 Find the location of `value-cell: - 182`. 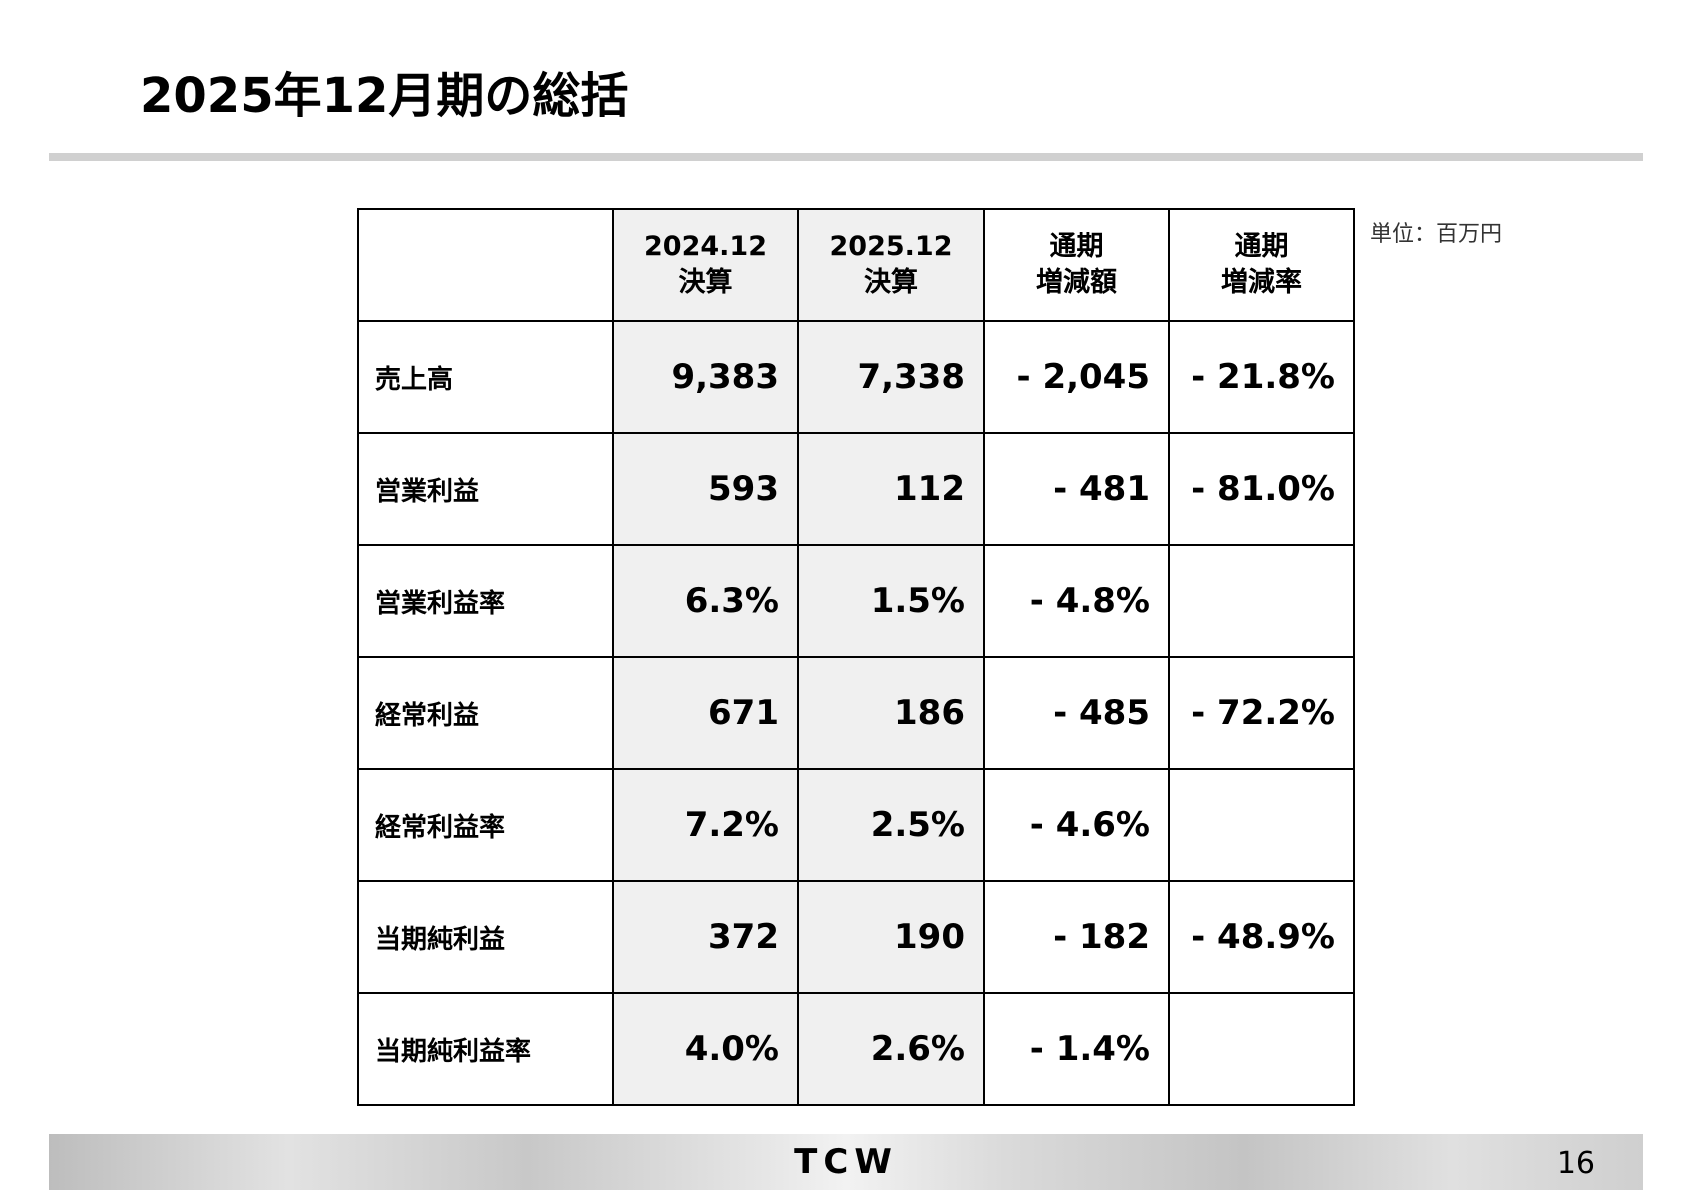

value-cell: - 182 is located at coordinates (1076, 937).